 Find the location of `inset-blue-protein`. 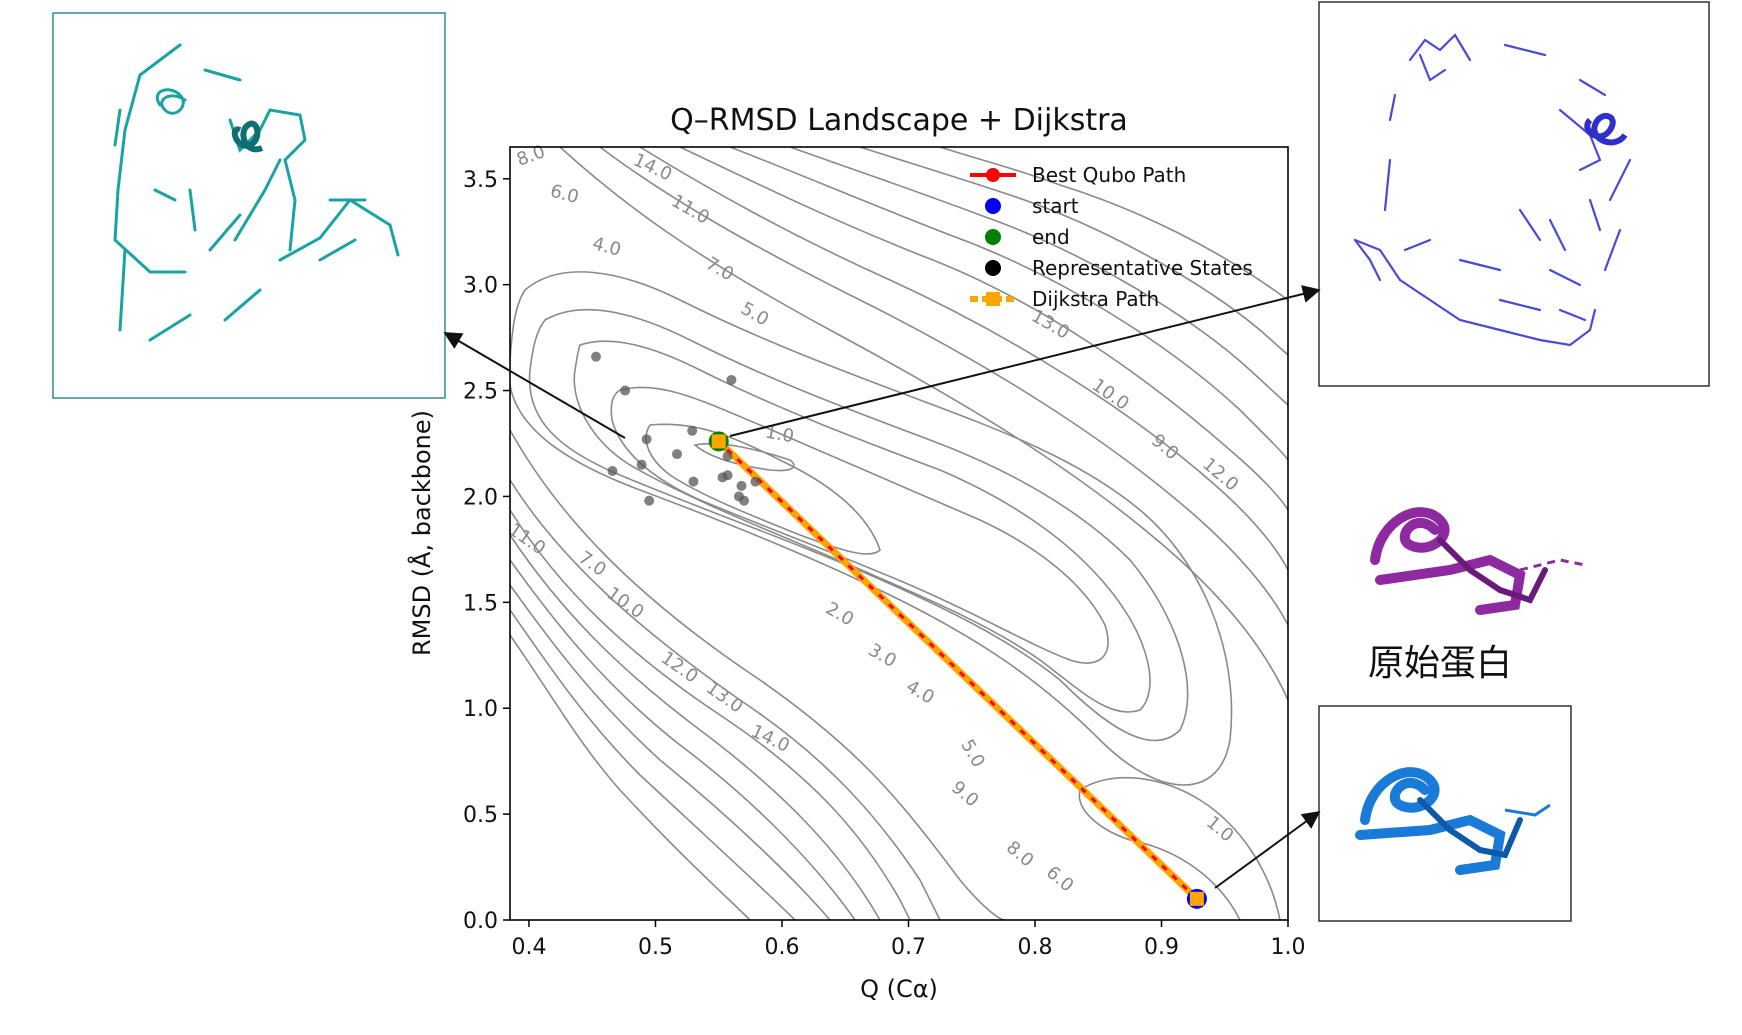

inset-blue-protein is located at coordinates (1445, 813).